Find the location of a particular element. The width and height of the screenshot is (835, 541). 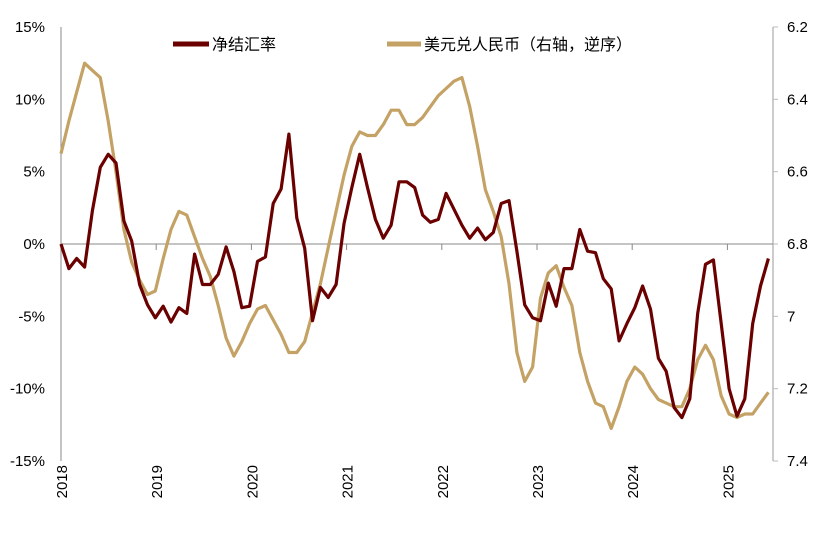

legend: 净结汇率 美元兑人民币（右轴，逆序） is located at coordinates (402, 44).